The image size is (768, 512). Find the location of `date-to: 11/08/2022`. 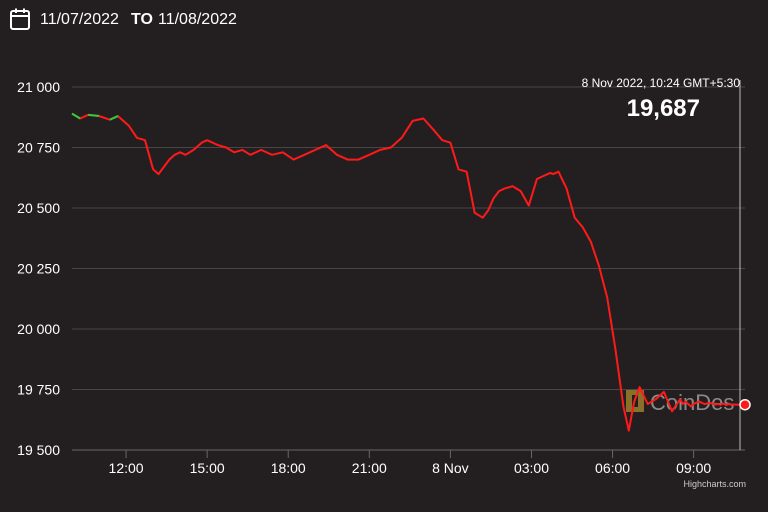

date-to: 11/08/2022 is located at coordinates (197, 19).